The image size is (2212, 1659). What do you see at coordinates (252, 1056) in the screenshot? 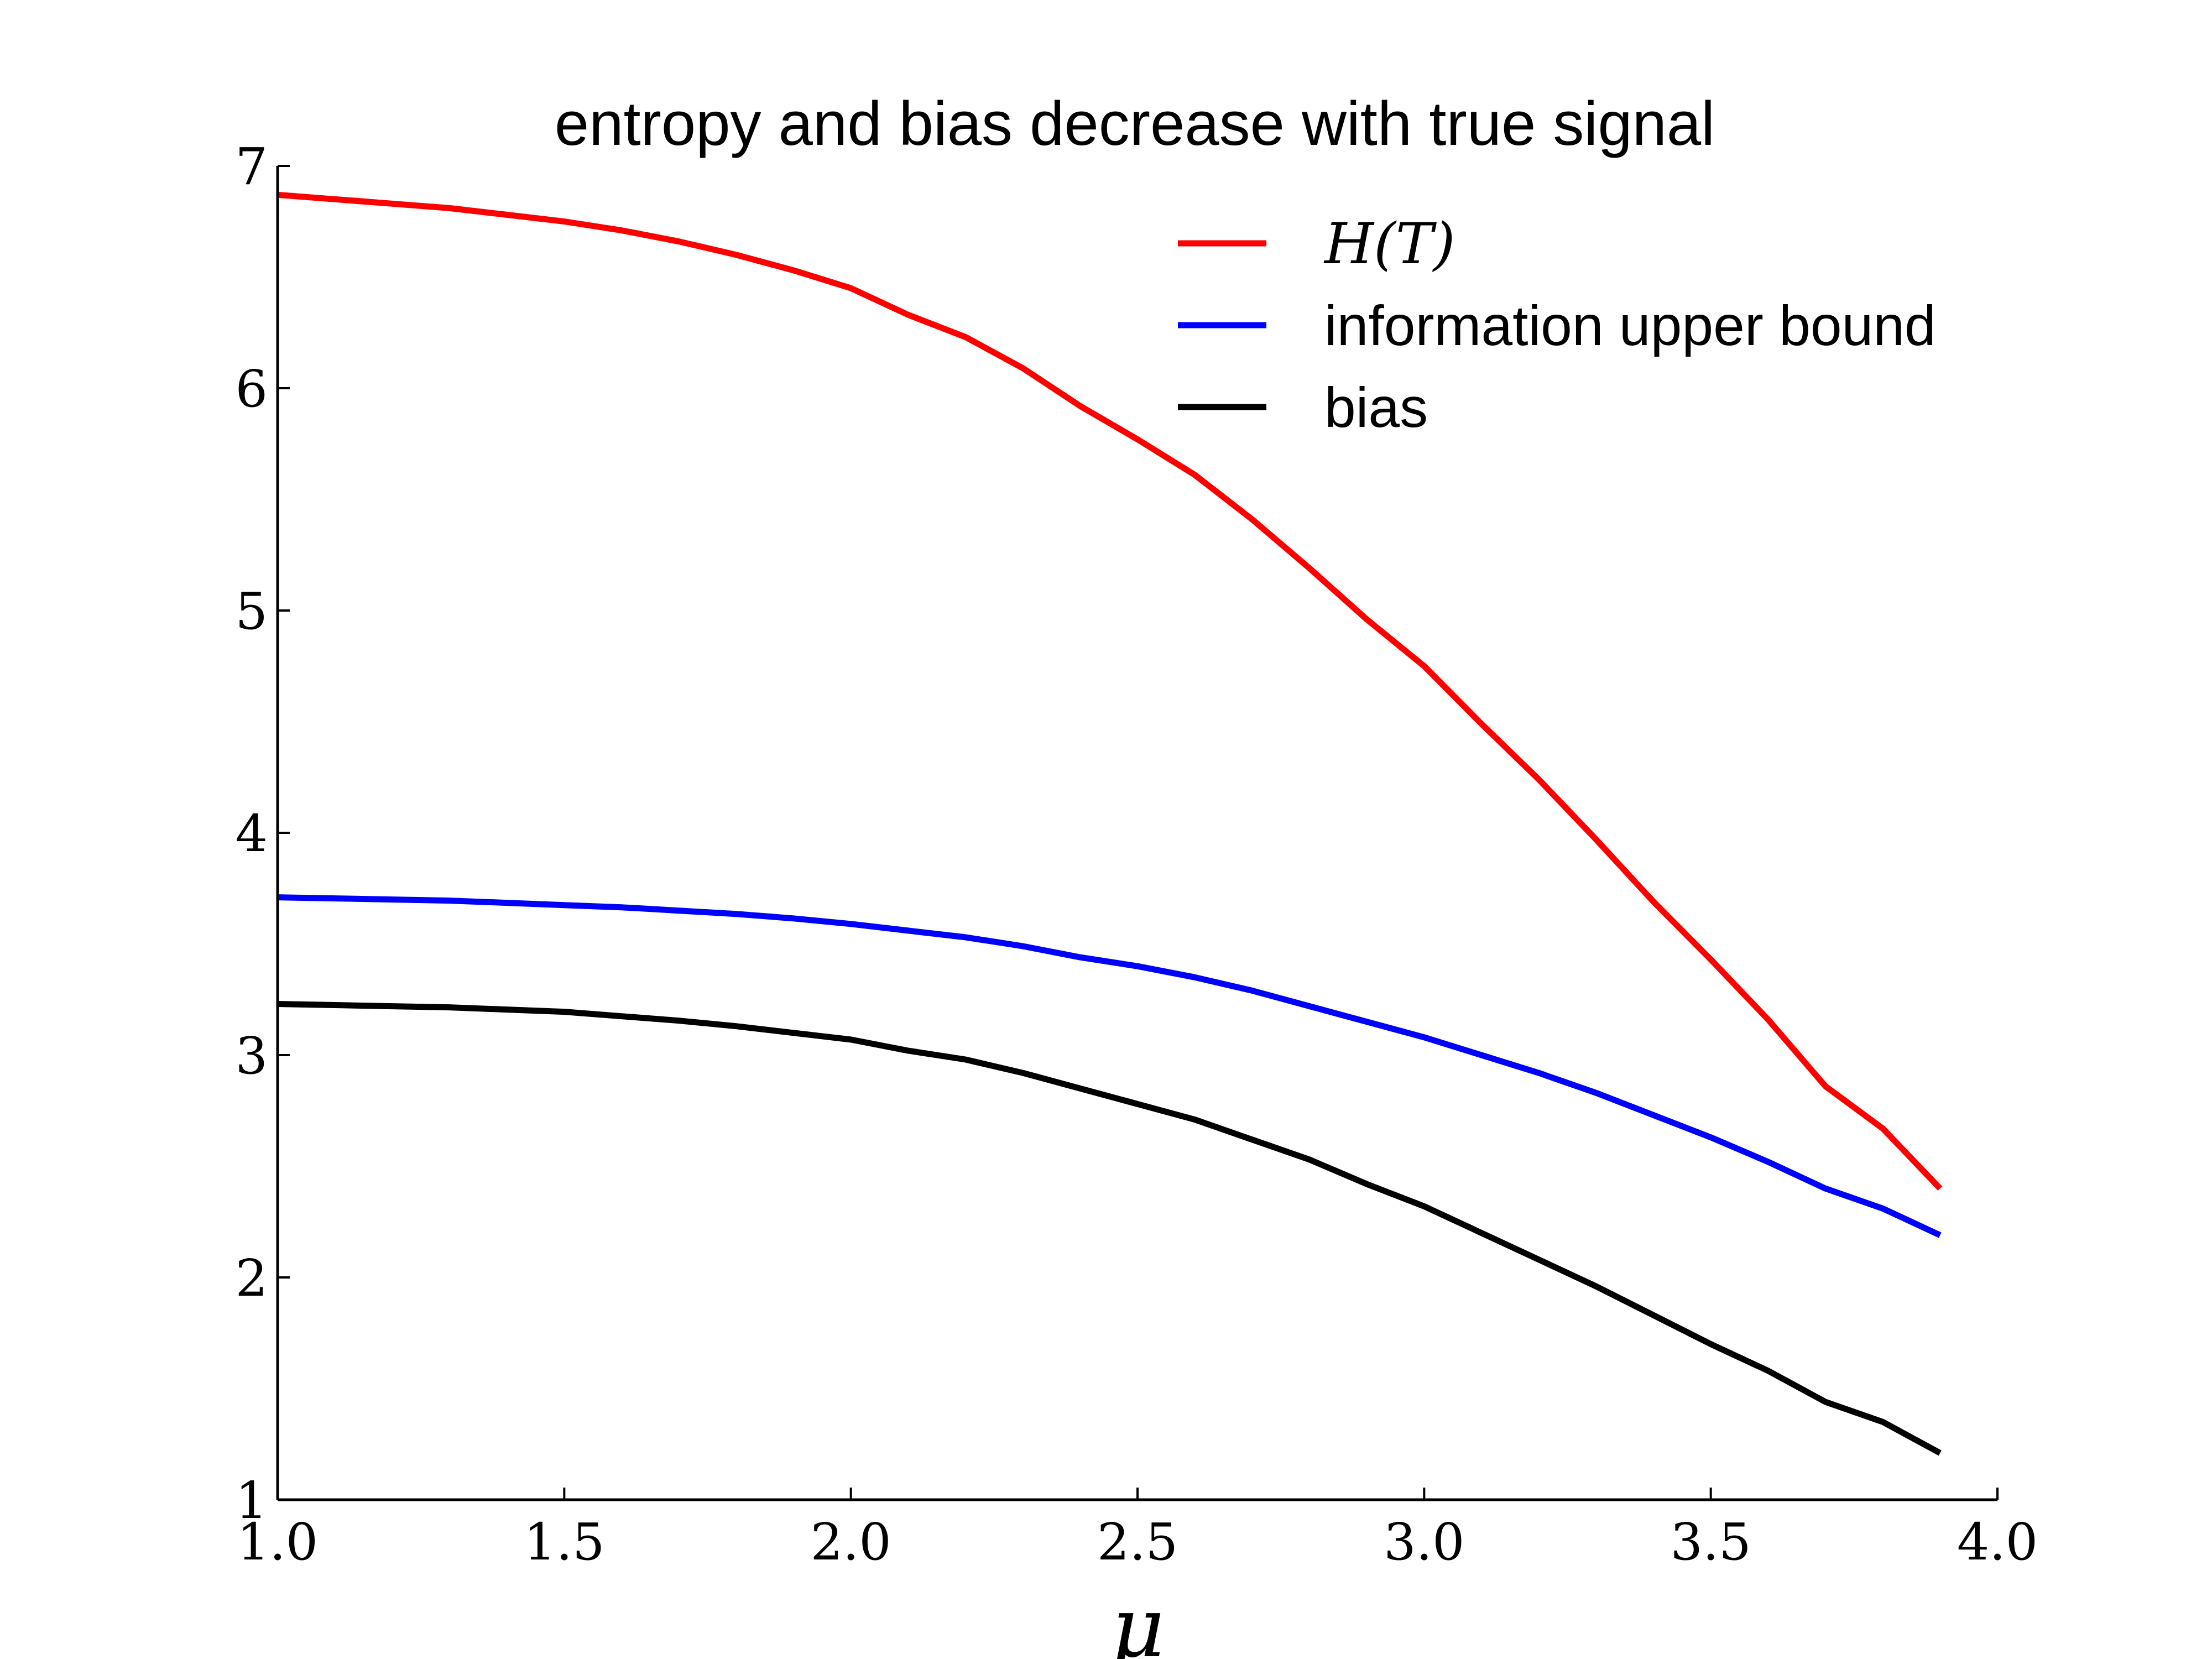
I see `y-tick-label: 3` at bounding box center [252, 1056].